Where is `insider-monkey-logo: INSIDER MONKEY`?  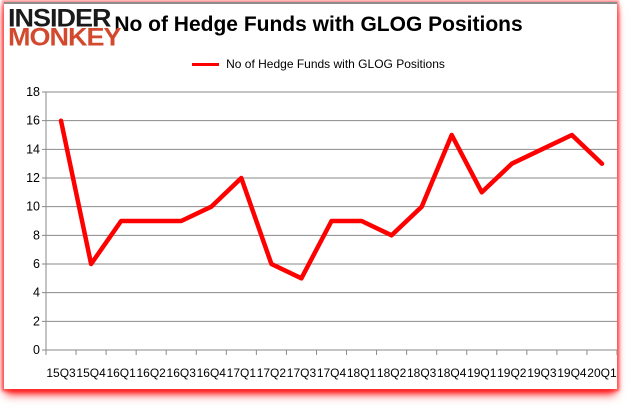 insider-monkey-logo: INSIDER MONKEY is located at coordinates (65, 27).